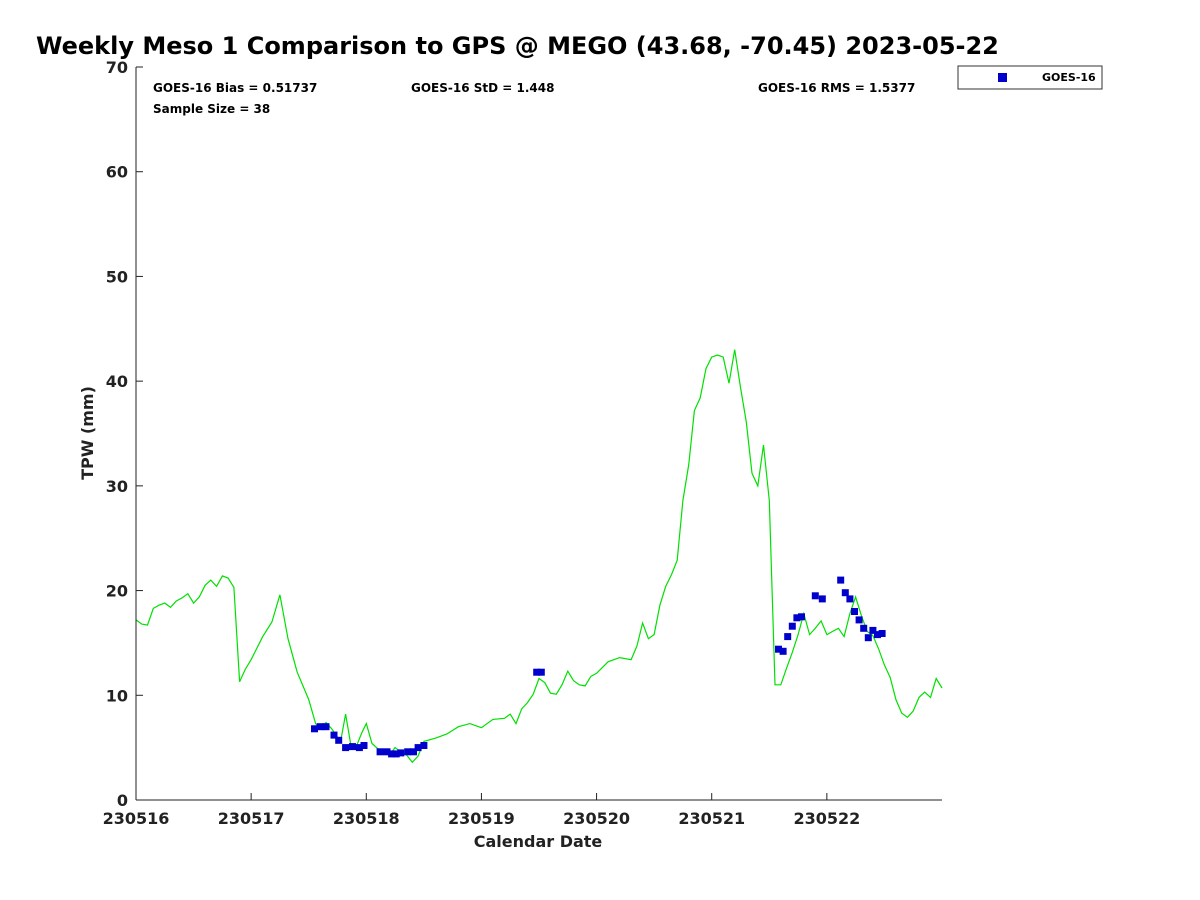 The width and height of the screenshot is (1200, 900). I want to click on y-axis-label: TPW (mm), so click(87, 433).